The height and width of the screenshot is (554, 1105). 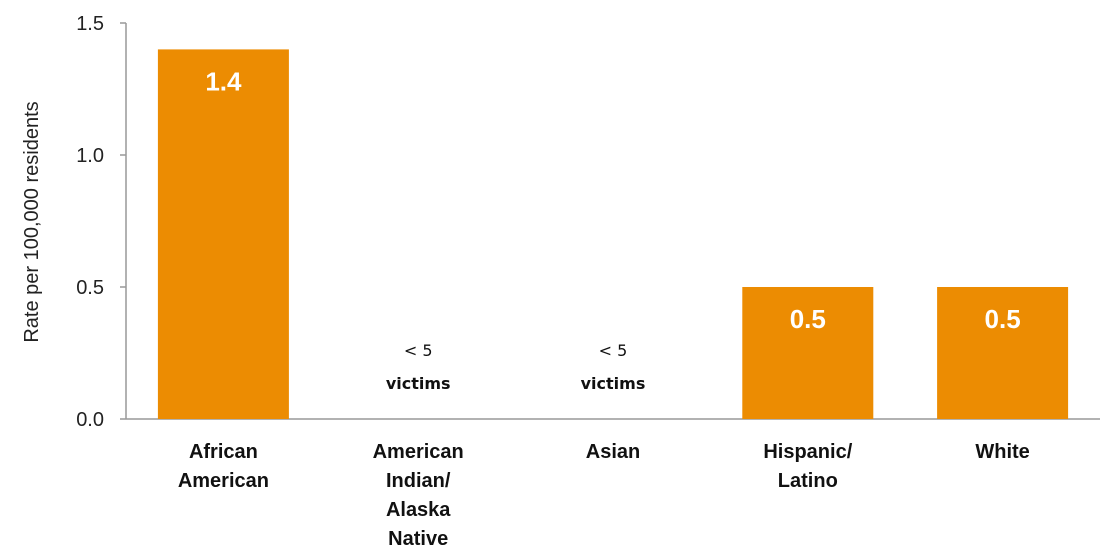 What do you see at coordinates (90, 156) in the screenshot?
I see `y-tick-label: 1.0` at bounding box center [90, 156].